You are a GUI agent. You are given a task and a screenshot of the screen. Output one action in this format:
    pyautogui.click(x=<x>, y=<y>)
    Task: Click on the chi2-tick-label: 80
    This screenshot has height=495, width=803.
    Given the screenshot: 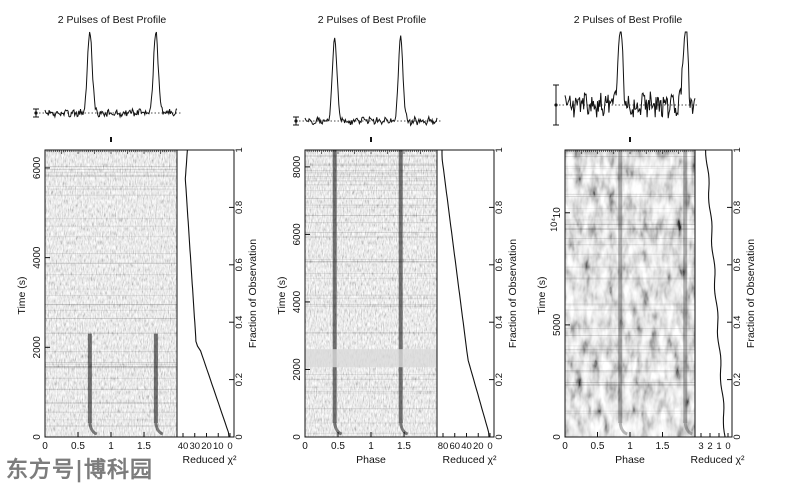 What is the action you would take?
    pyautogui.click(x=443, y=446)
    